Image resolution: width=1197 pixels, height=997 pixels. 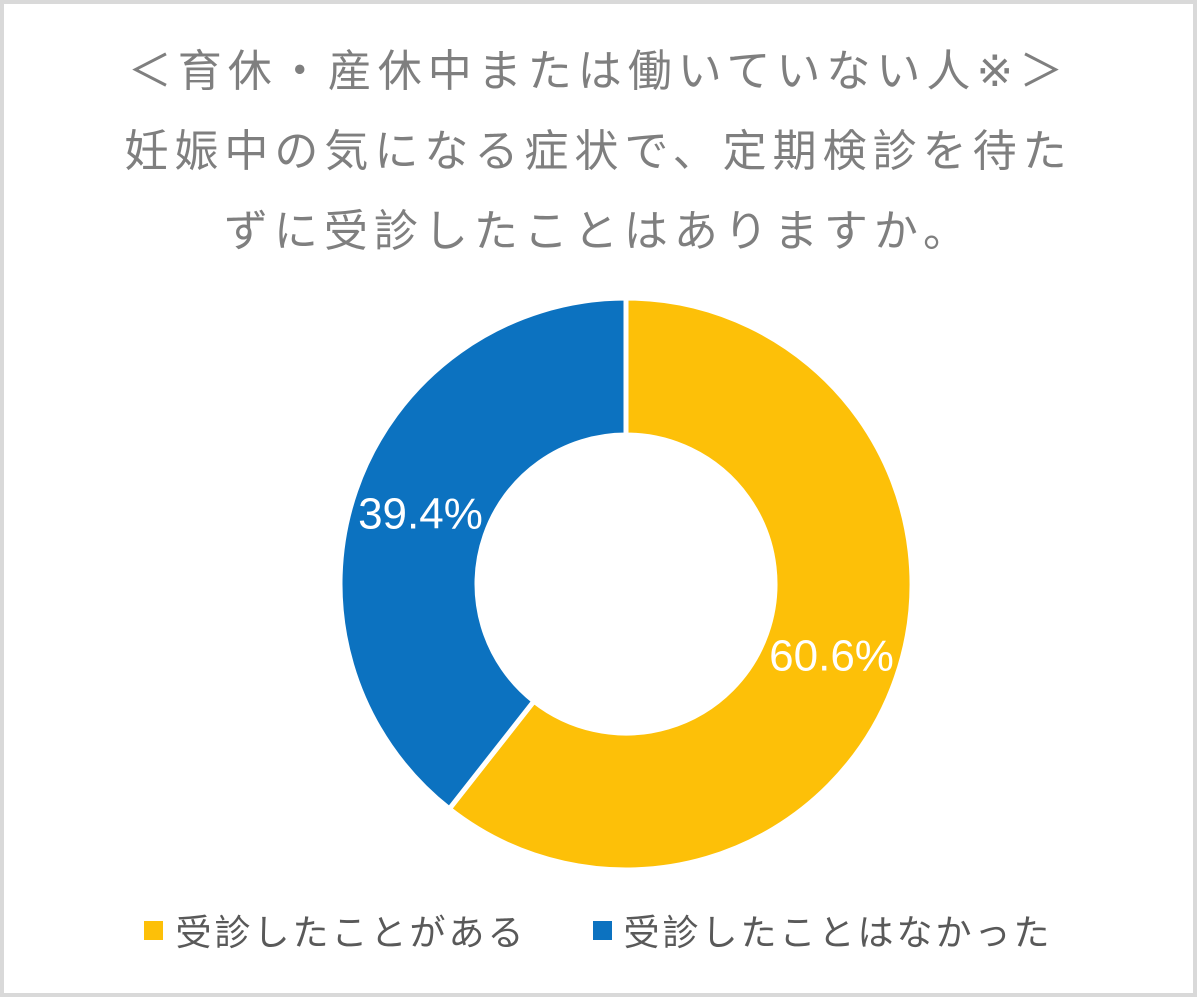 I want to click on chart-title-line-1: ＜育休・産休中または働いていない人※＞, so click(x=598, y=71).